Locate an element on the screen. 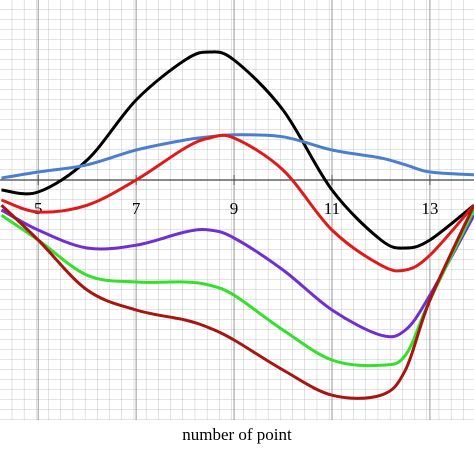 This screenshot has width=474, height=474. line is located at coordinates (237, 156).